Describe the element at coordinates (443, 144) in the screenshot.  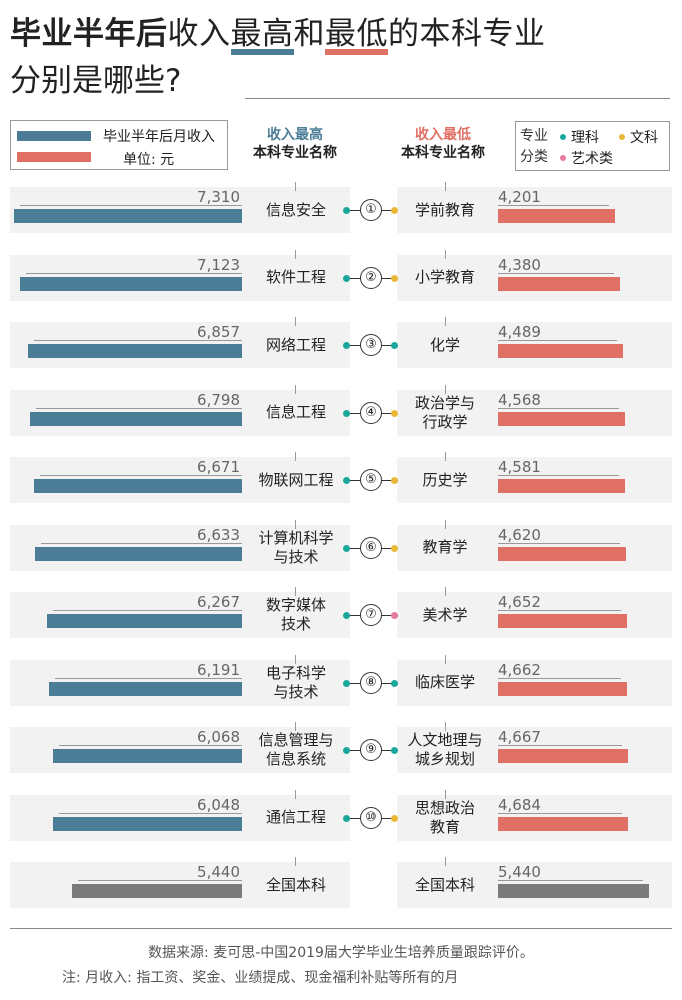
I see `column-header-lowest: 收入最低 本科专业名称` at that location.